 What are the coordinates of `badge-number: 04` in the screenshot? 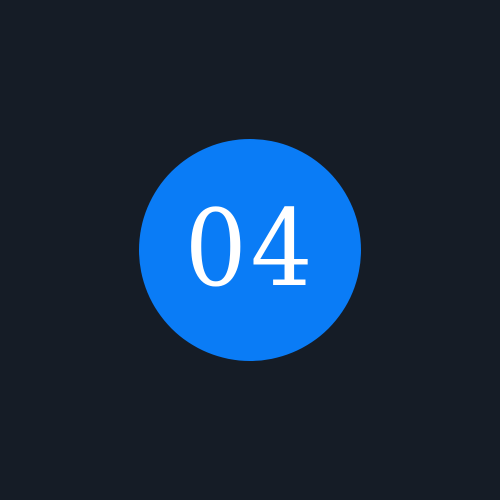 It's located at (250, 248).